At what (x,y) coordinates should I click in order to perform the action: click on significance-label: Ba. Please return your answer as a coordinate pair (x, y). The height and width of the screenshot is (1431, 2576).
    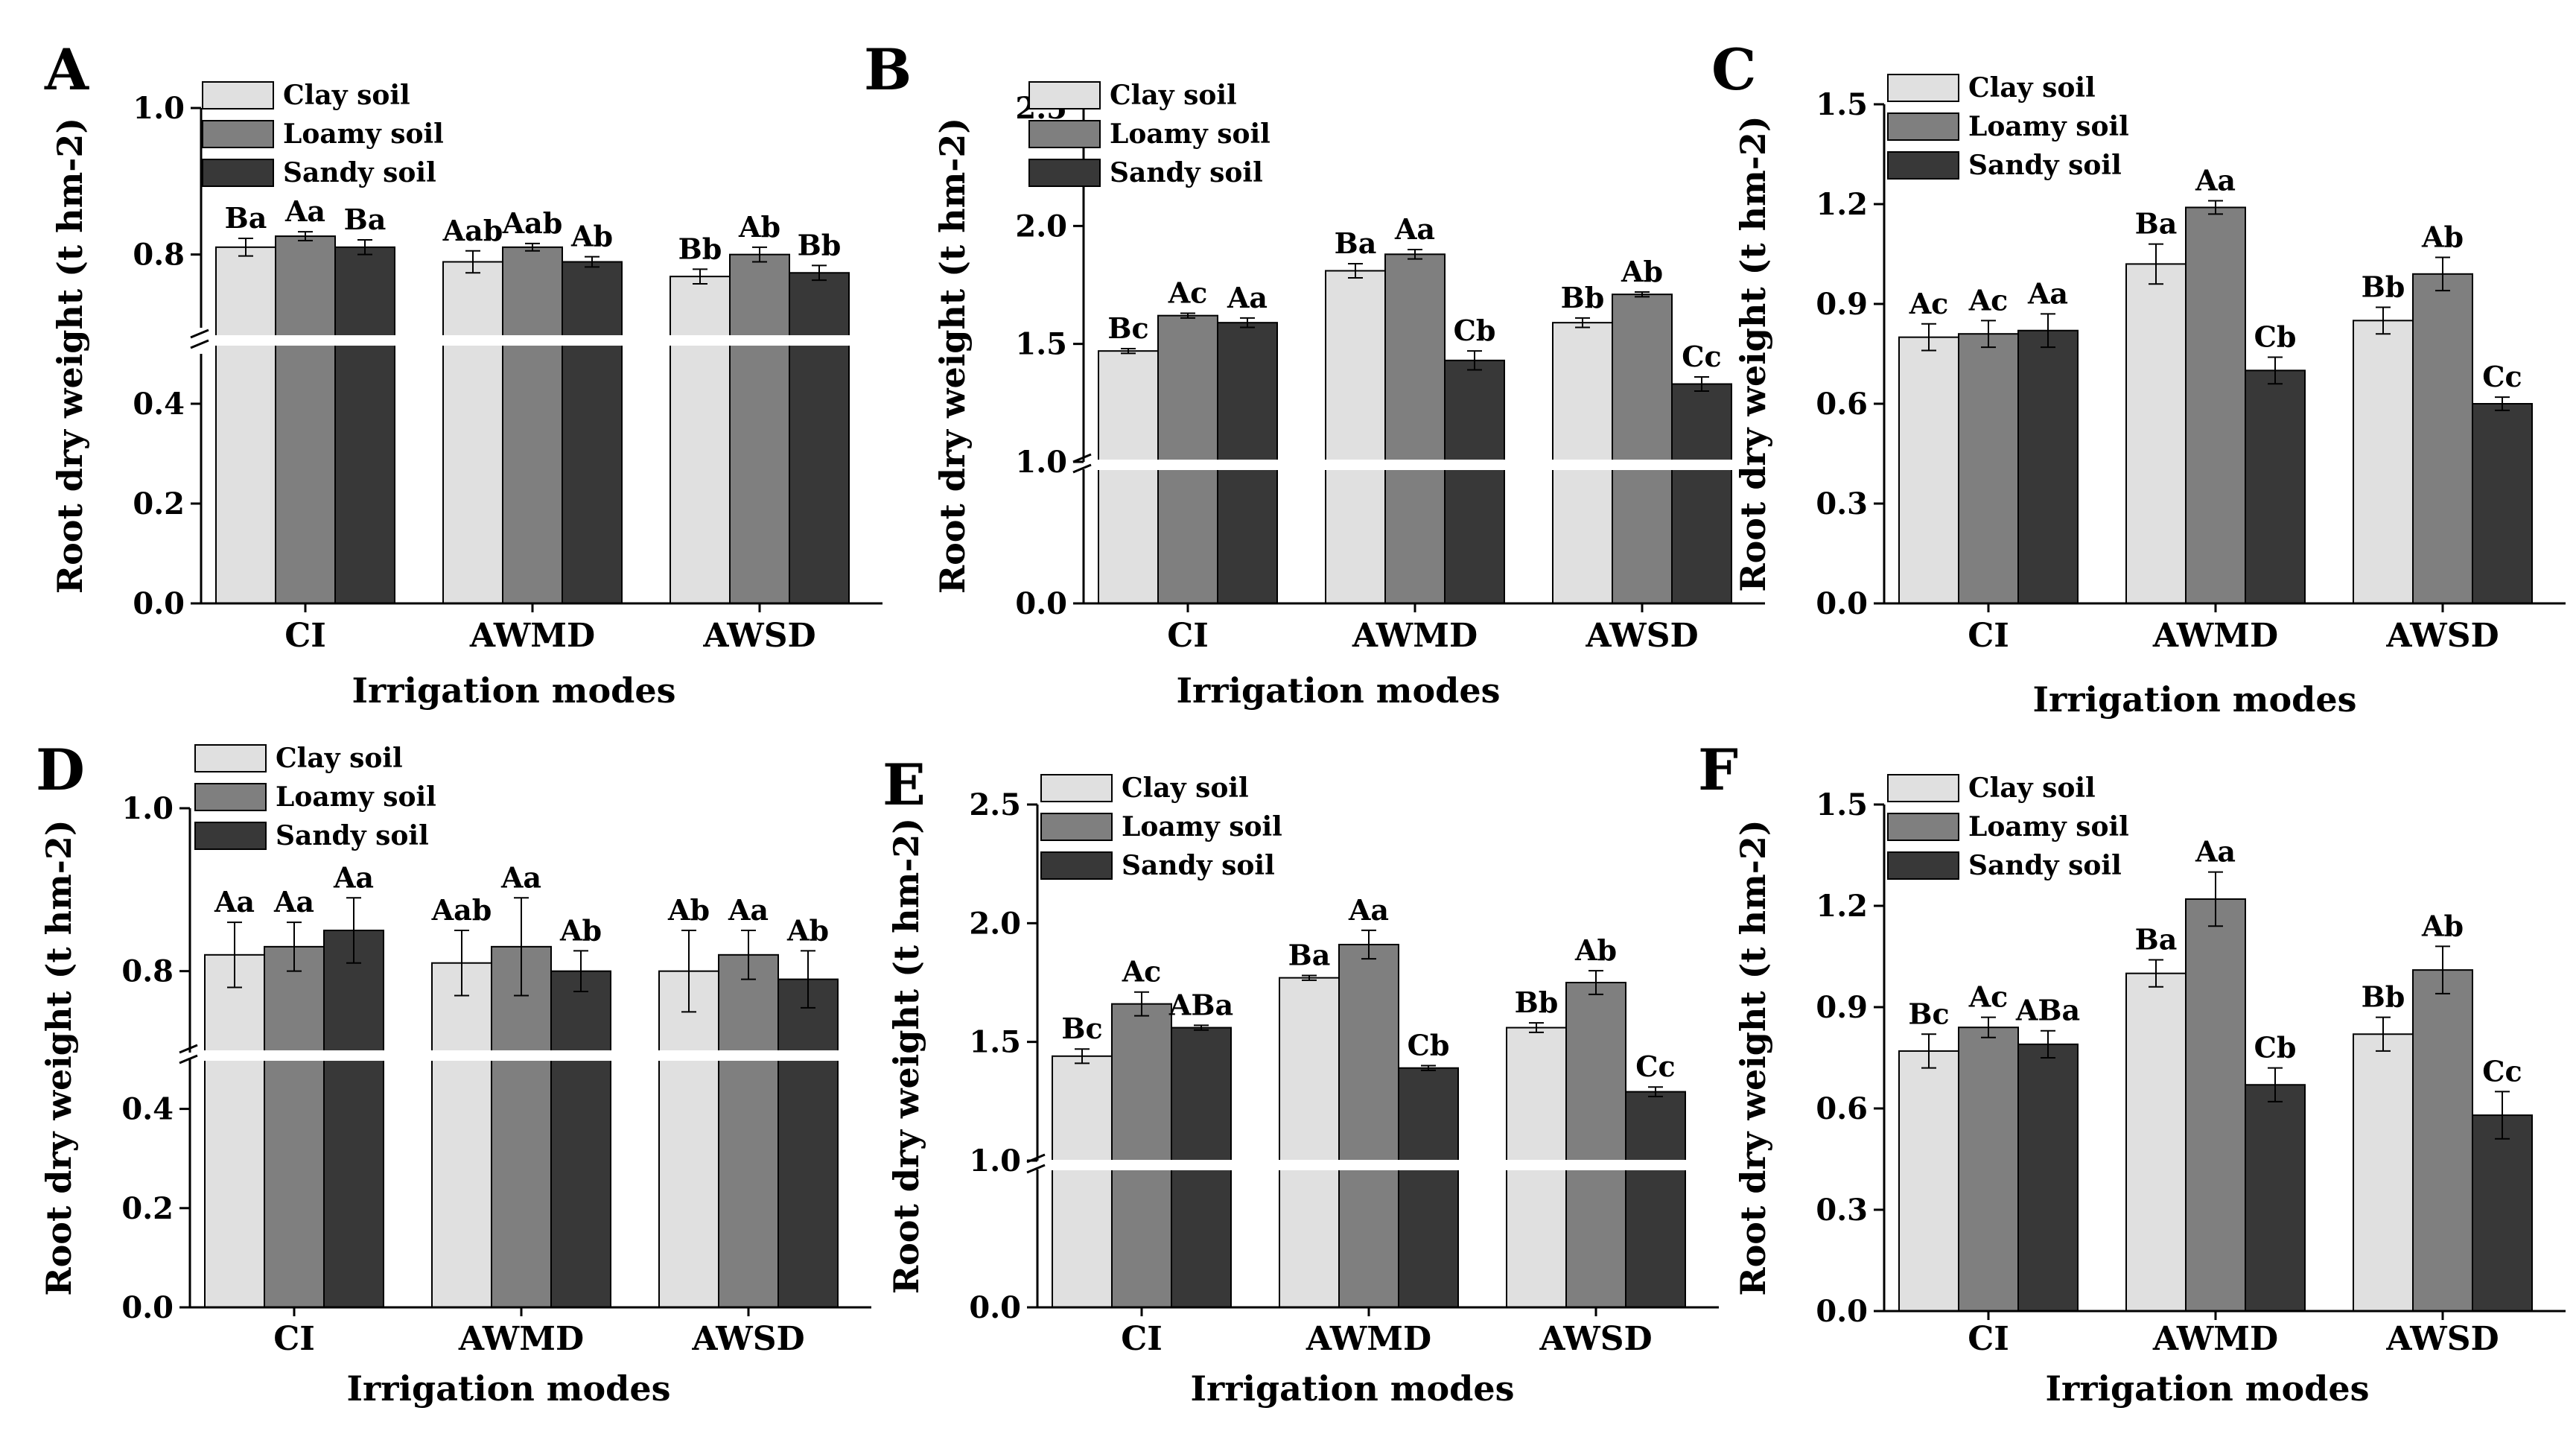
    Looking at the image, I should click on (2156, 224).